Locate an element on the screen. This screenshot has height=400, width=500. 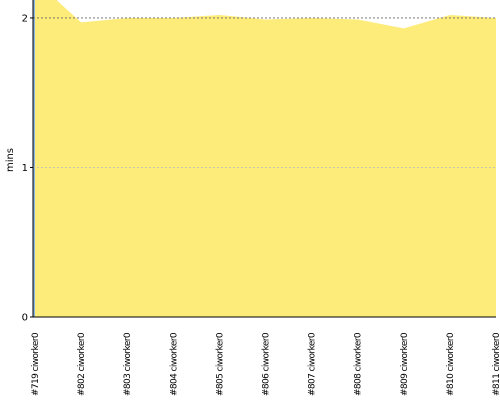
y-tick-label: 1 is located at coordinates (25, 168).